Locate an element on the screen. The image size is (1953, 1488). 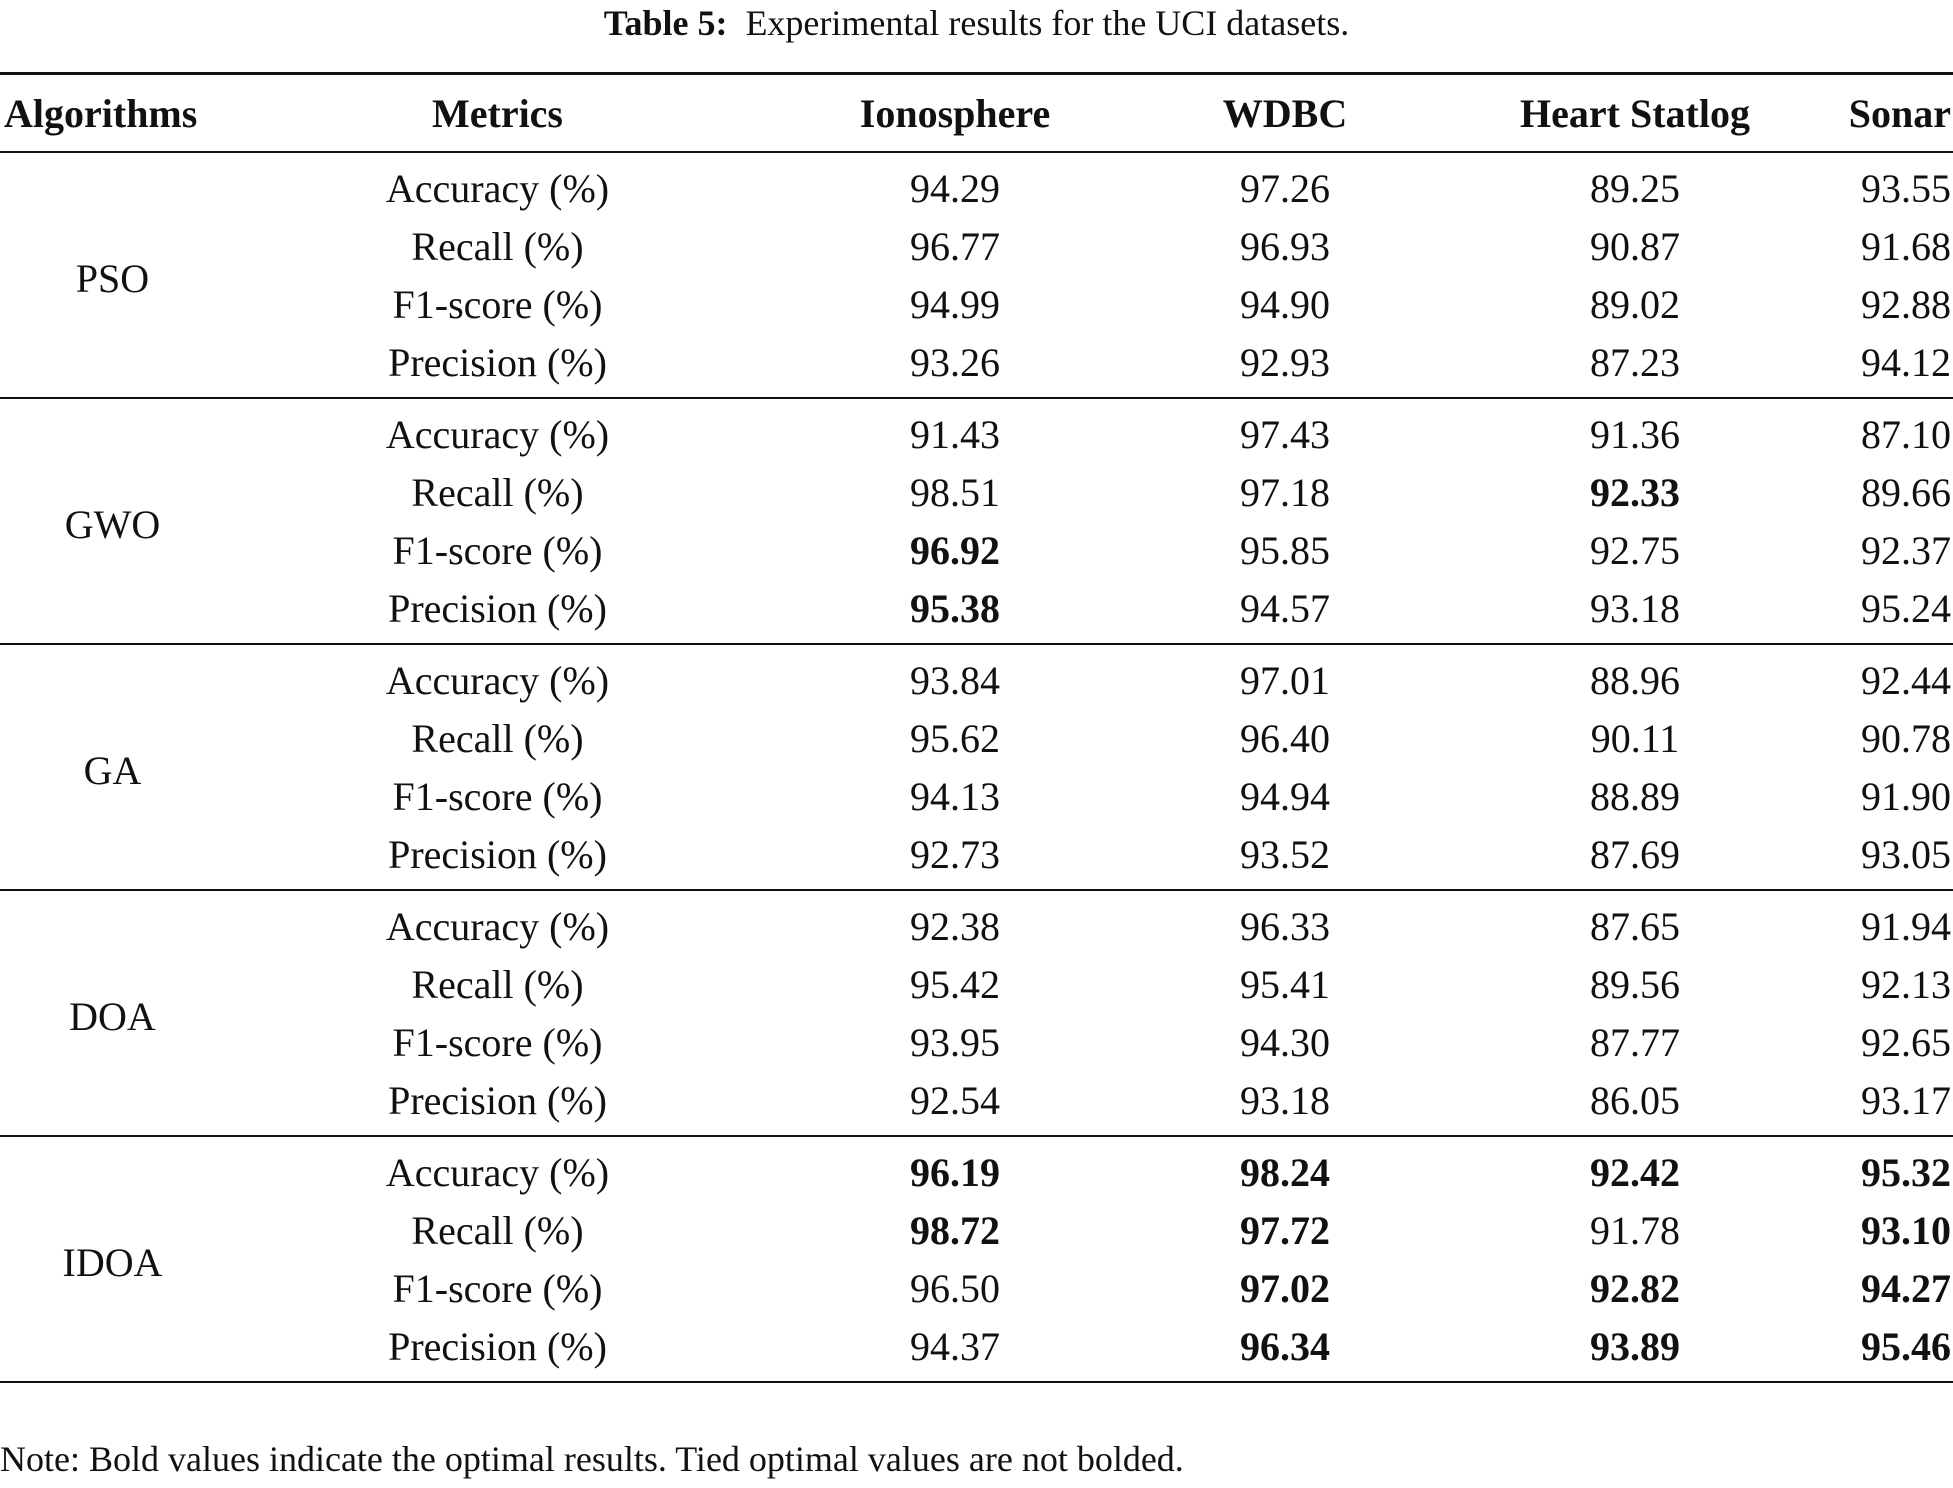
value-wdbc: 97.26 is located at coordinates (1285, 188).